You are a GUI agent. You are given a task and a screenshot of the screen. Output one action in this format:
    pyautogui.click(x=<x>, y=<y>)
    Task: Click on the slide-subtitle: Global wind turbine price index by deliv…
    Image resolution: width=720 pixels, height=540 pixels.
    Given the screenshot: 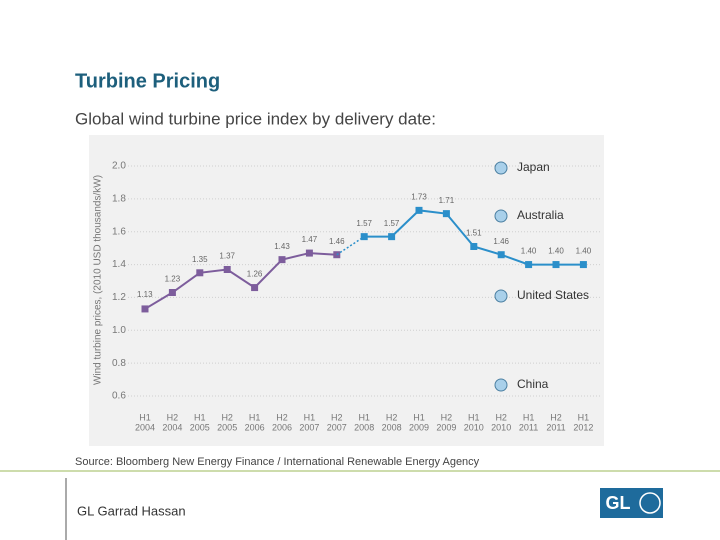 What is the action you would take?
    pyautogui.click(x=255, y=118)
    